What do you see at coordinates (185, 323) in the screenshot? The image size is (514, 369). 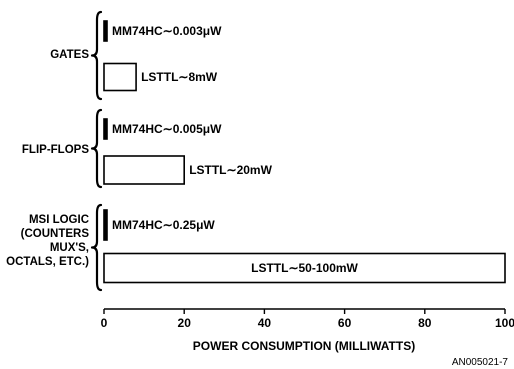 I see `x-tick-label-1: 20` at bounding box center [185, 323].